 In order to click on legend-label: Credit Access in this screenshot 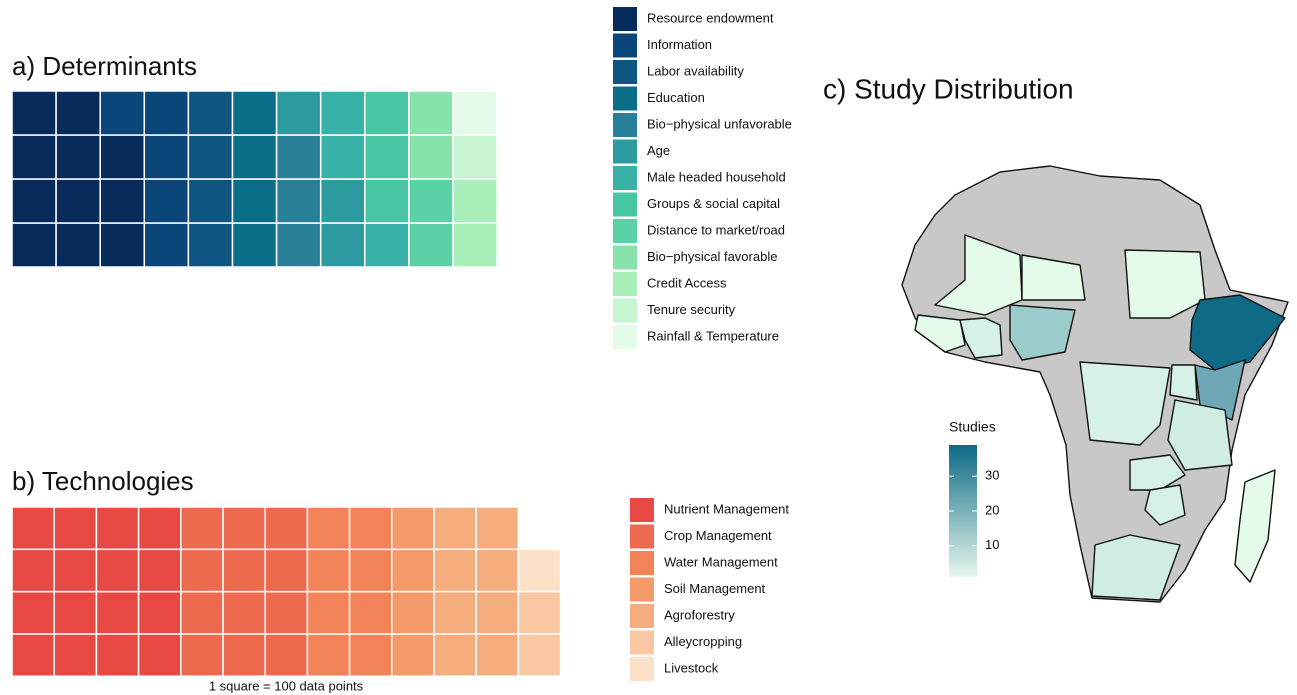, I will do `click(687, 282)`.